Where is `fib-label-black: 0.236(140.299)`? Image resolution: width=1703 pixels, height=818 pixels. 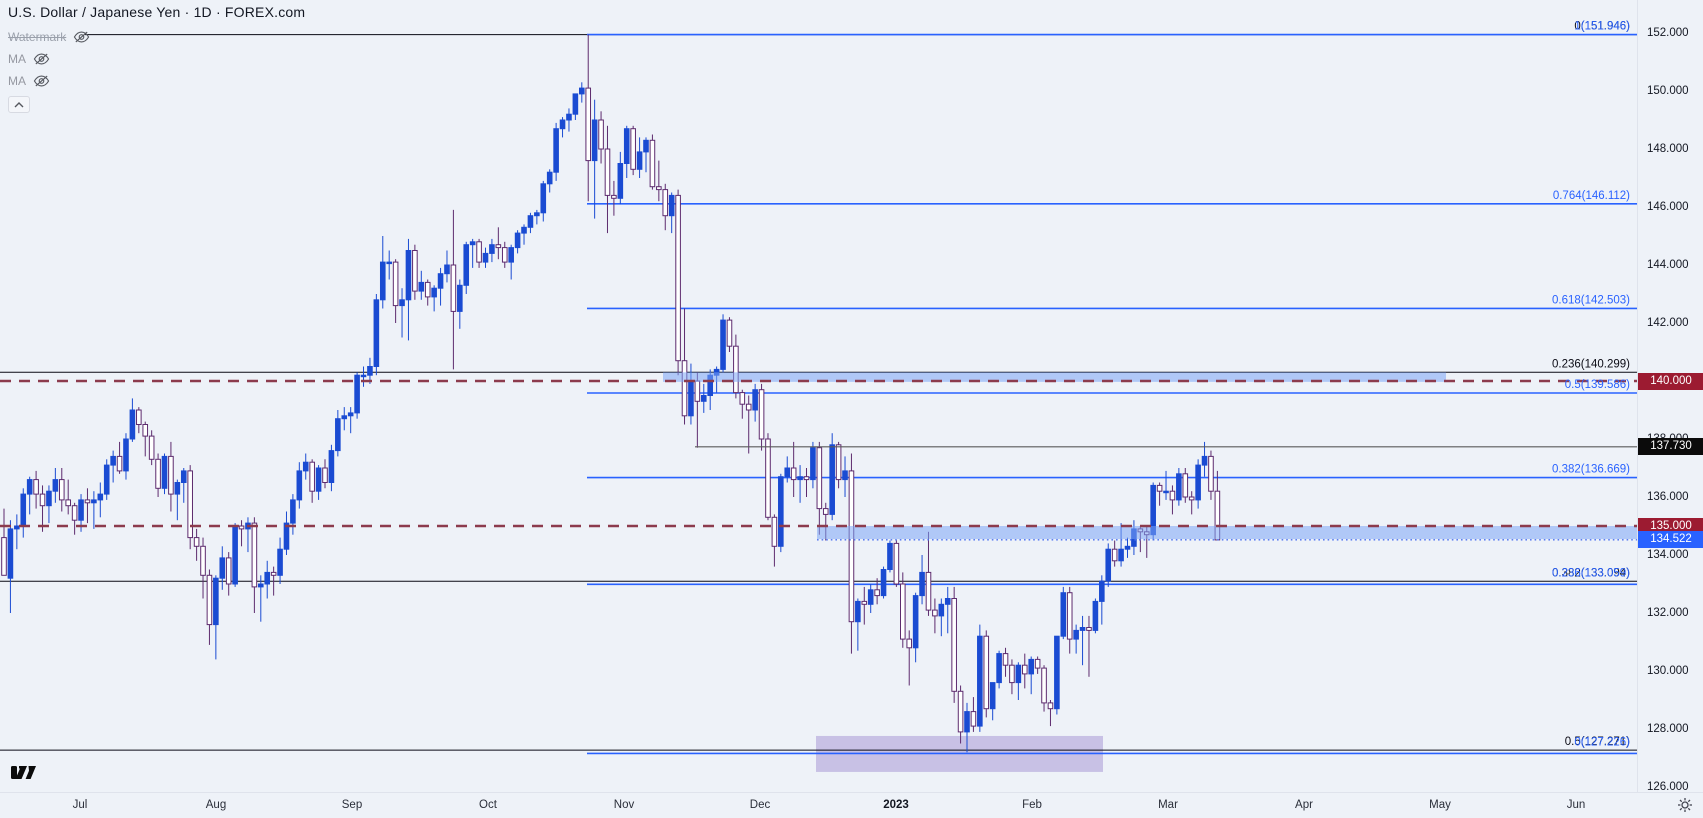
fib-label-black: 0.236(140.299) is located at coordinates (1591, 364).